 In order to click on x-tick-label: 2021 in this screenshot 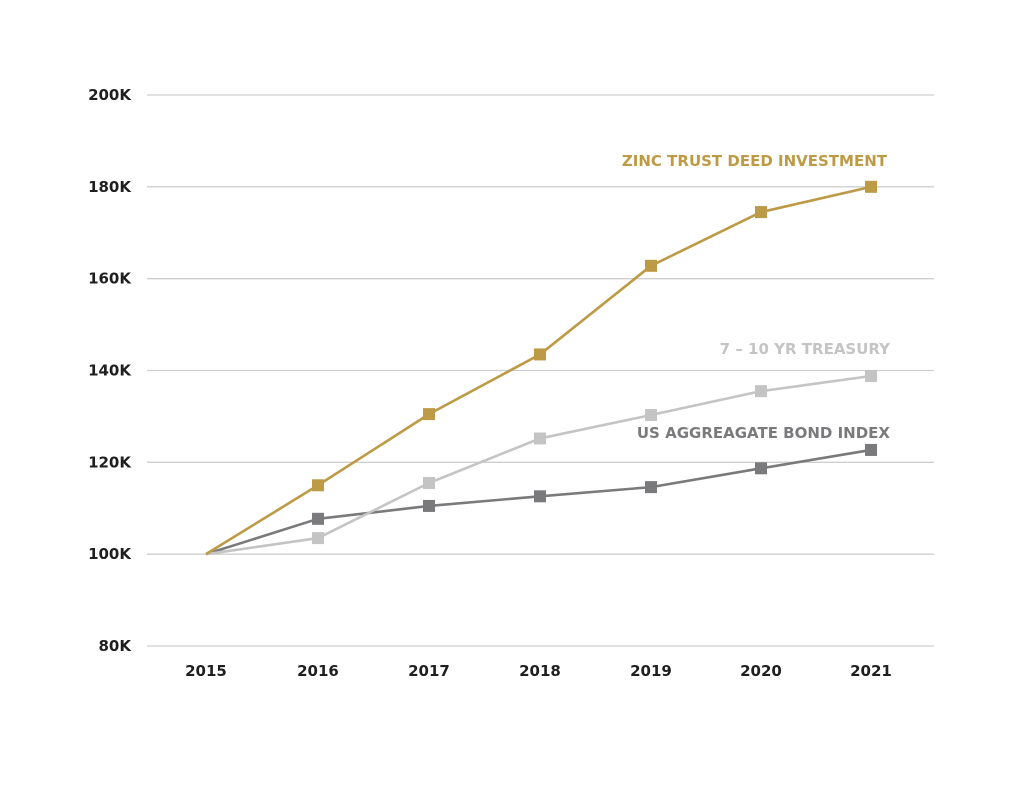, I will do `click(871, 671)`.